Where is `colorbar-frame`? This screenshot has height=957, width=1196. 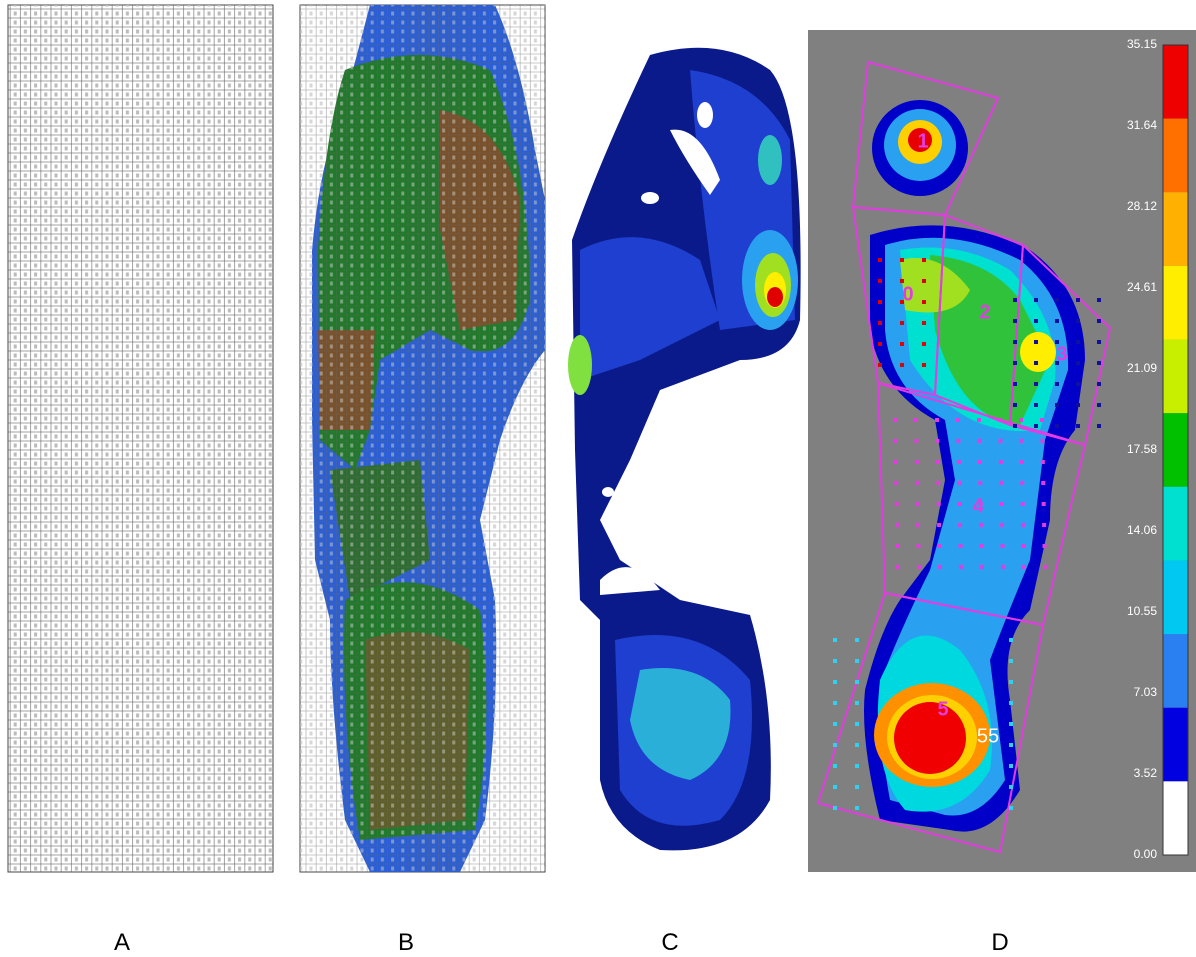 colorbar-frame is located at coordinates (1175, 450).